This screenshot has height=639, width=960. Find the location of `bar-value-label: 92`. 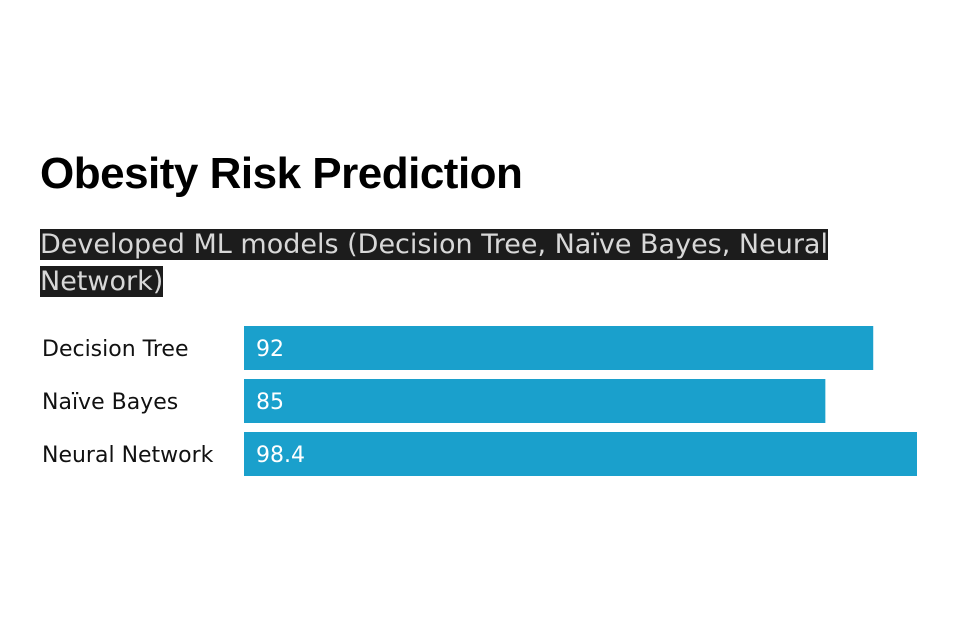

bar-value-label: 92 is located at coordinates (270, 349).